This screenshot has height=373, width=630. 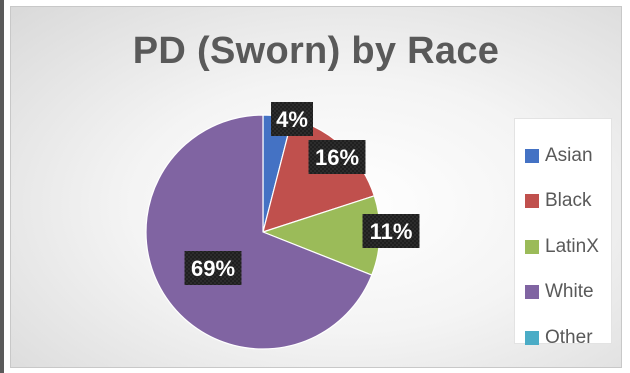 What do you see at coordinates (572, 246) in the screenshot?
I see `legend-label-latinx: LatinX` at bounding box center [572, 246].